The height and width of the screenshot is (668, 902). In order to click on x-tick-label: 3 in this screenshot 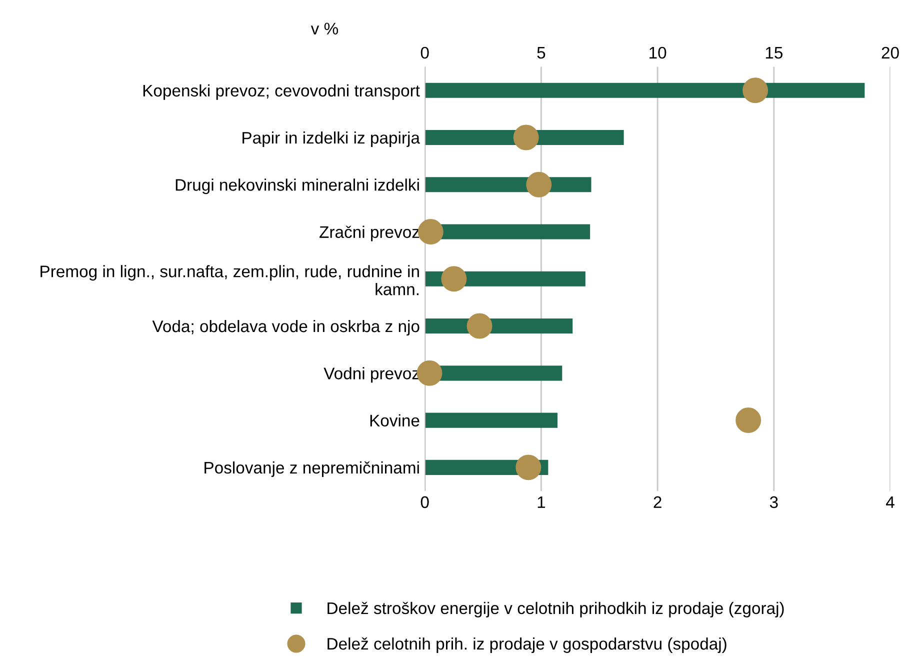, I will do `click(774, 502)`.